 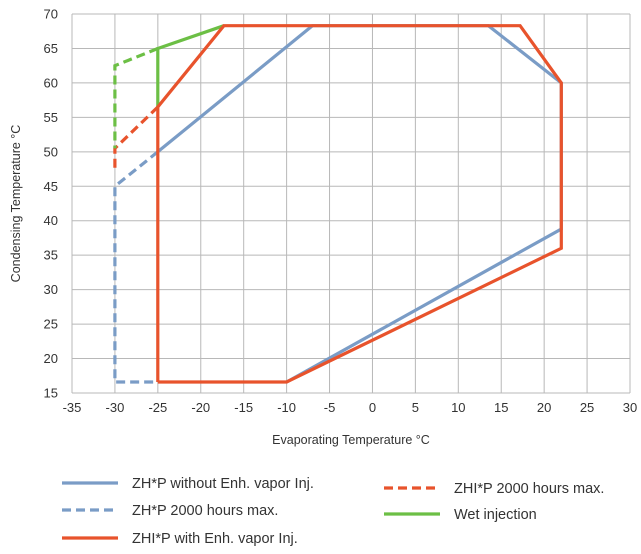 What do you see at coordinates (286, 407) in the screenshot?
I see `x-tick-label: -10` at bounding box center [286, 407].